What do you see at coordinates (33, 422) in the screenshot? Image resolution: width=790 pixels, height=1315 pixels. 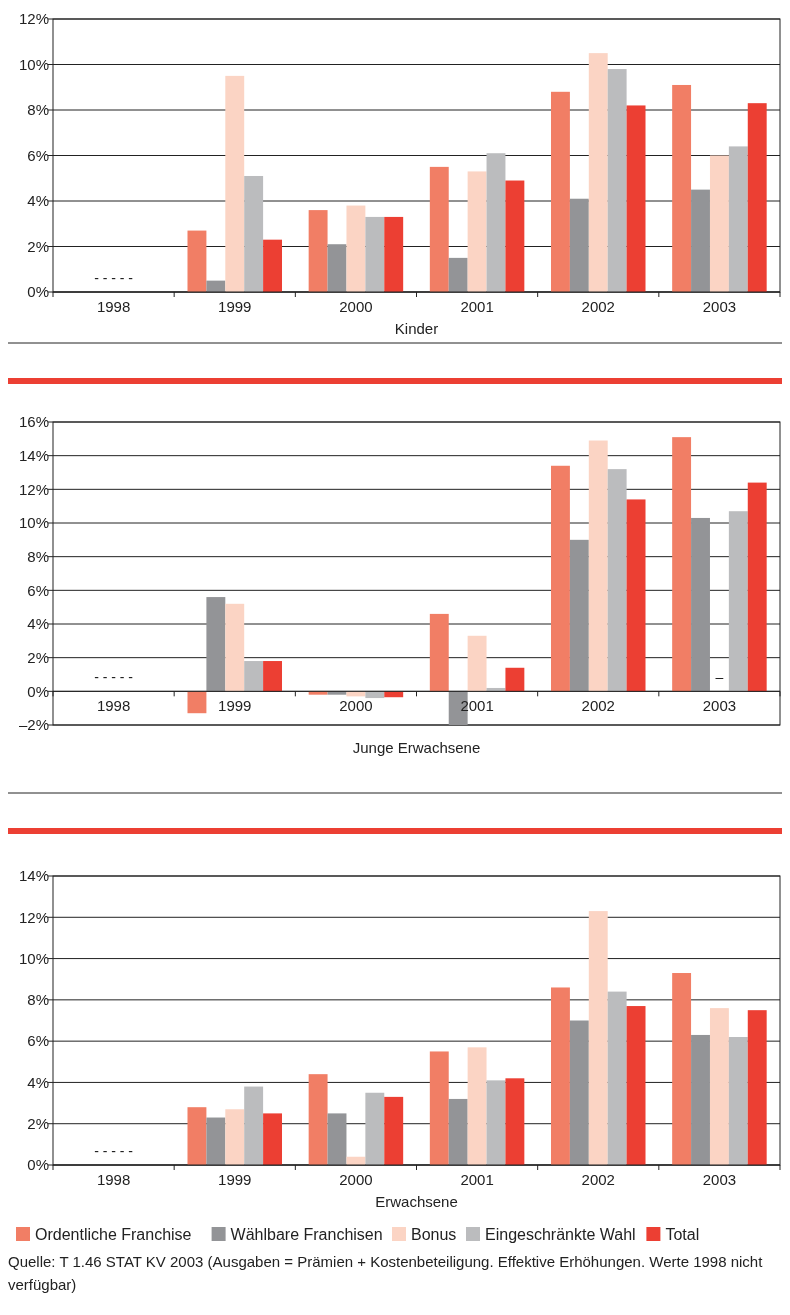 I see `y-tick-label: 16%` at bounding box center [33, 422].